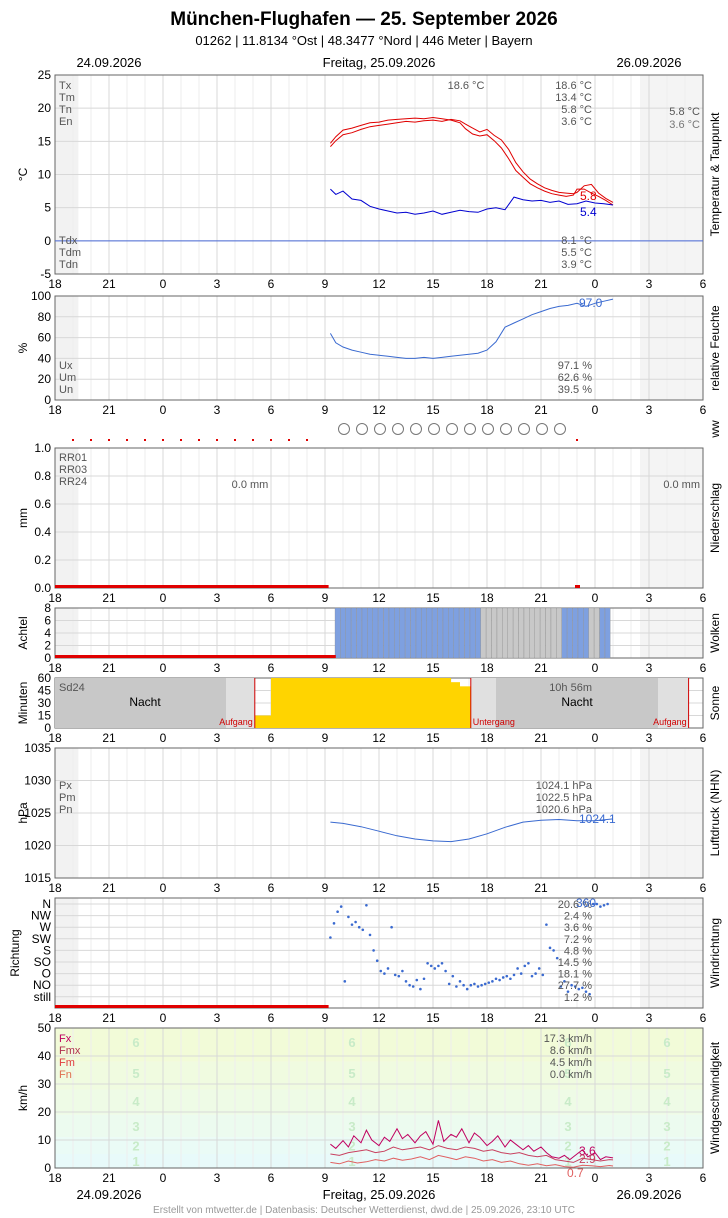  What do you see at coordinates (703, 598) in the screenshot?
I see `precipitation-xtick-label: 6` at bounding box center [703, 598].